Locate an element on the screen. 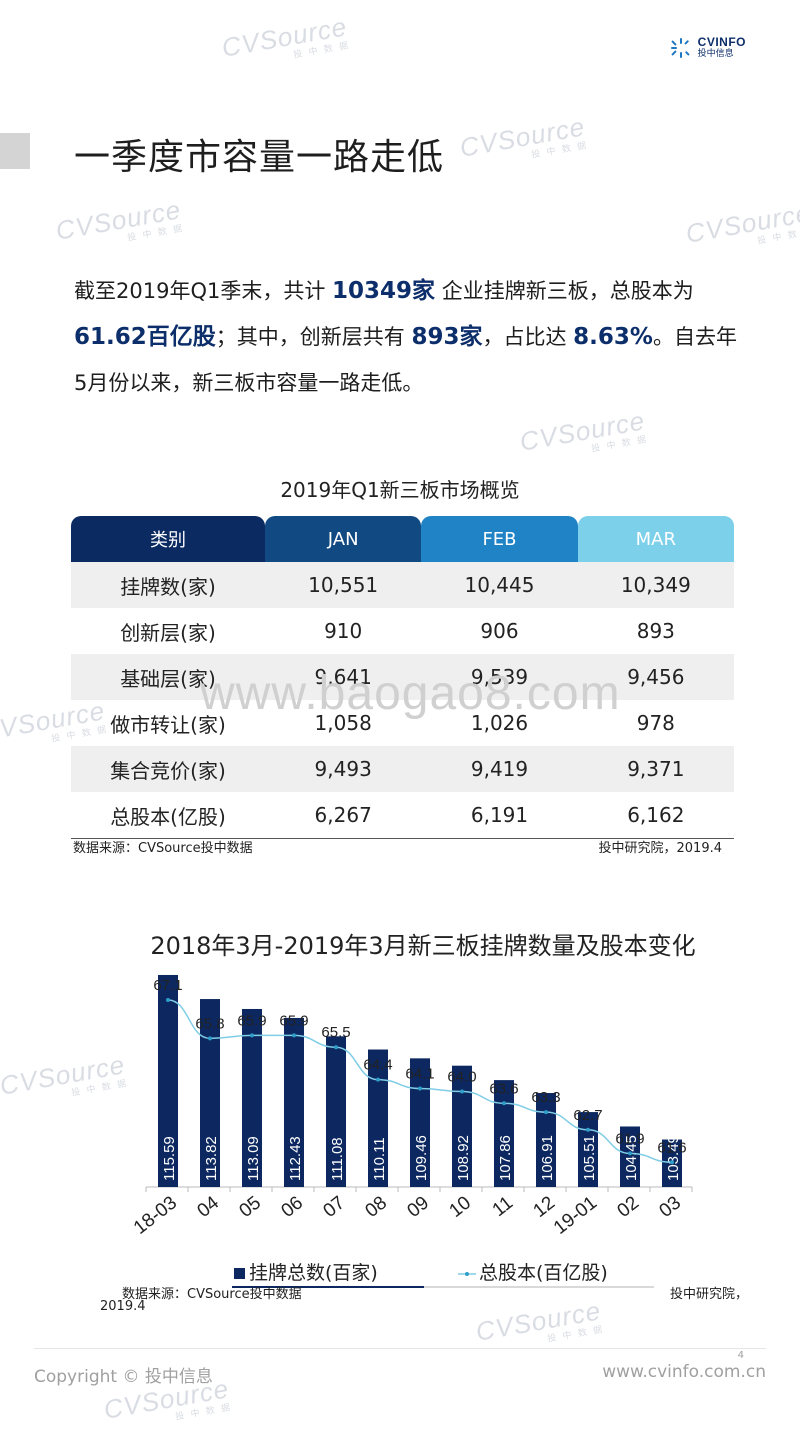  table-header-row: 类别 JAN FEB MAR is located at coordinates (402, 539).